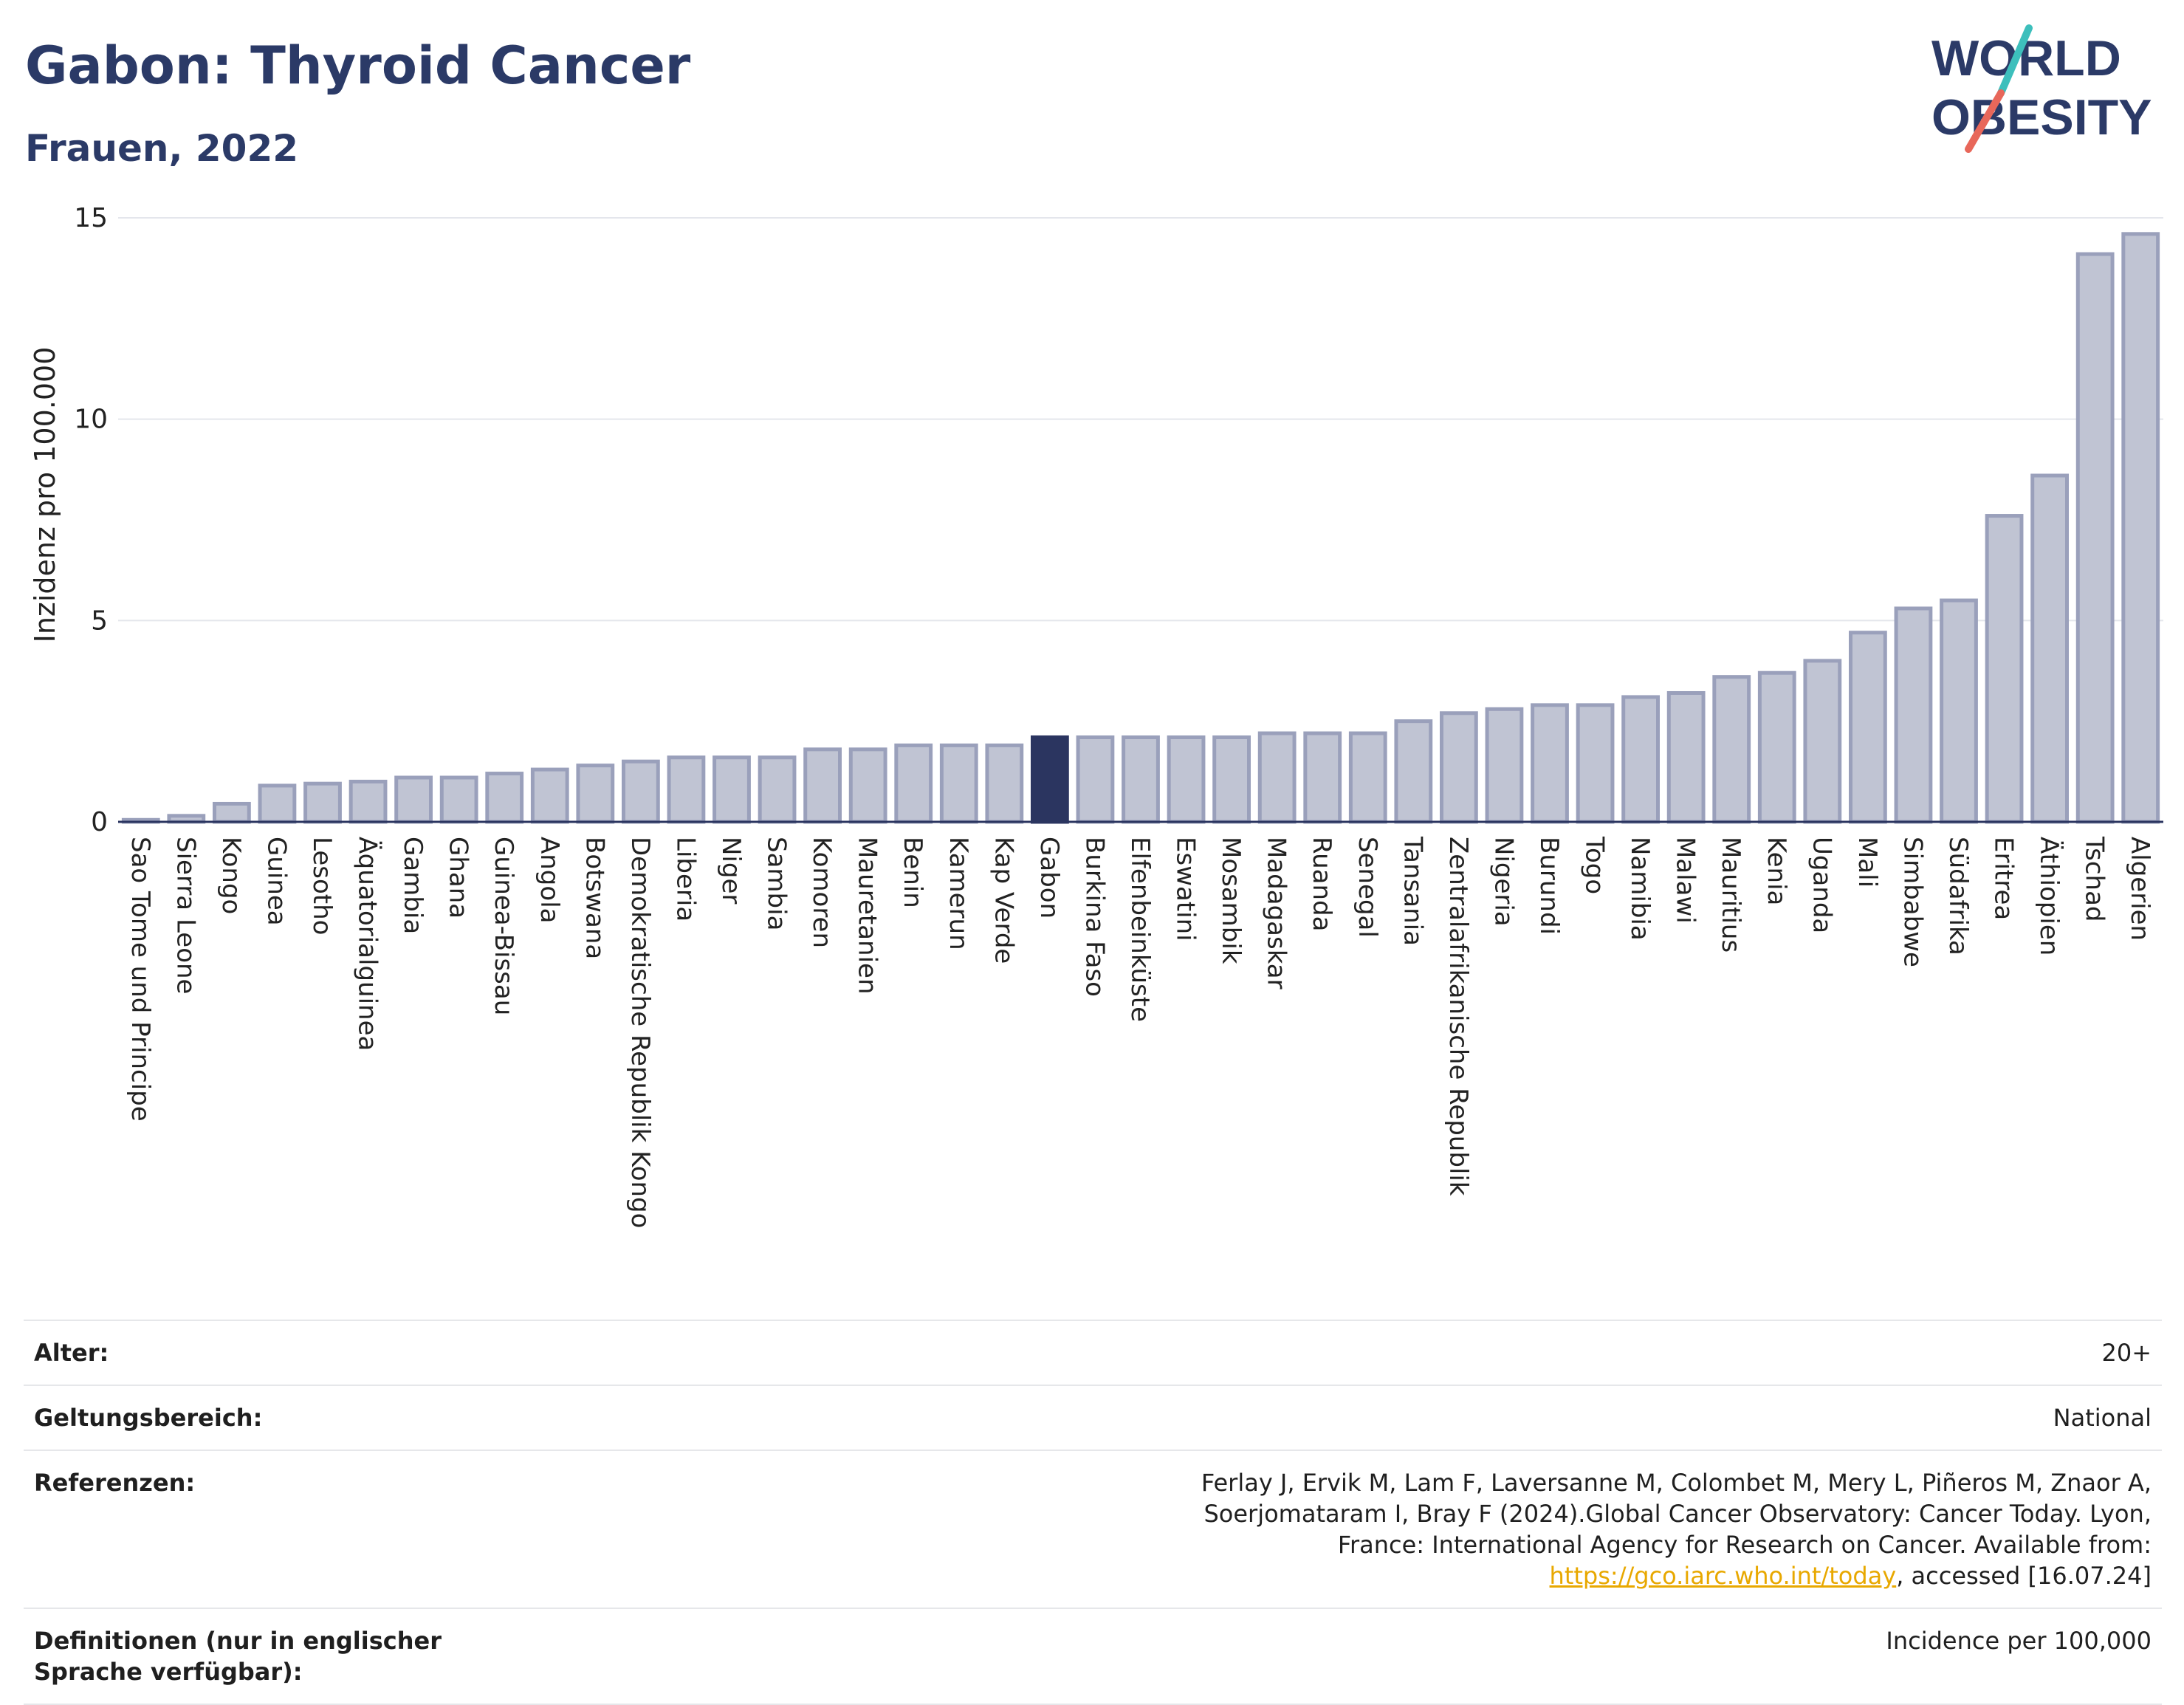 Image resolution: width=2184 pixels, height=1705 pixels. What do you see at coordinates (641, 792) in the screenshot?
I see `bar-demokratische-republik-kongo` at bounding box center [641, 792].